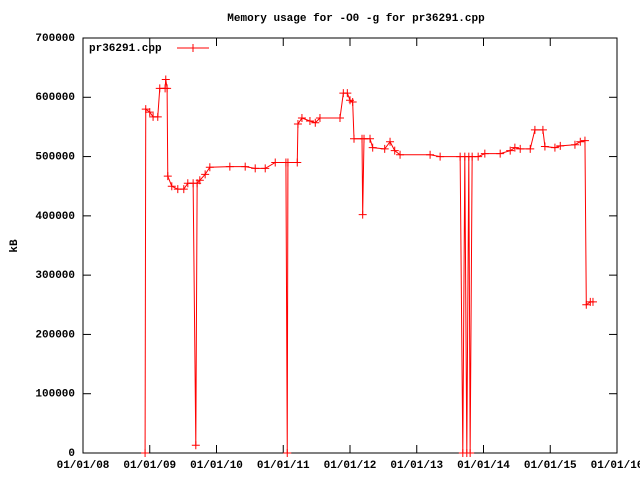 Image resolution: width=640 pixels, height=480 pixels. What do you see at coordinates (149, 466) in the screenshot?
I see `x-tick-label: 01/01/09` at bounding box center [149, 466].